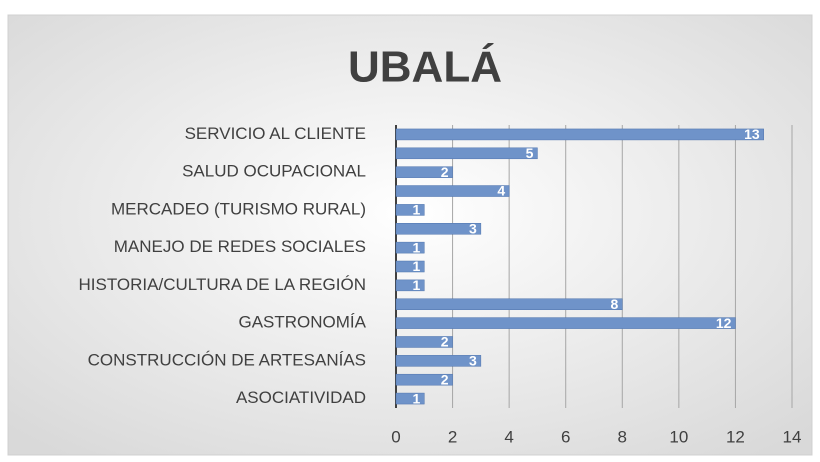  Describe the element at coordinates (530, 153) in the screenshot. I see `value-label: 5` at that location.